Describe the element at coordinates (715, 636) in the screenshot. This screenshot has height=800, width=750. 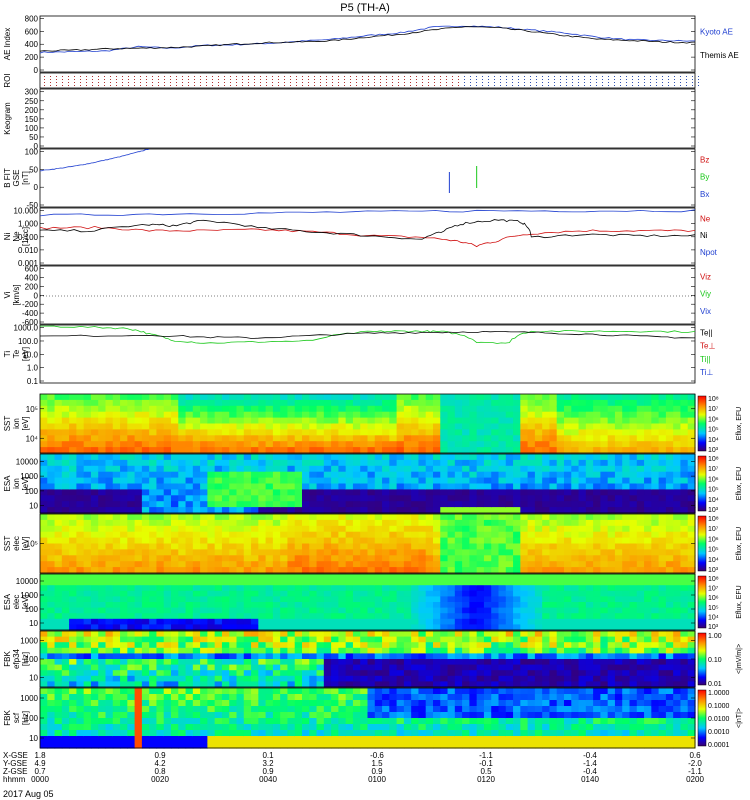
I see `colorbar-tick: 1.00` at that location.